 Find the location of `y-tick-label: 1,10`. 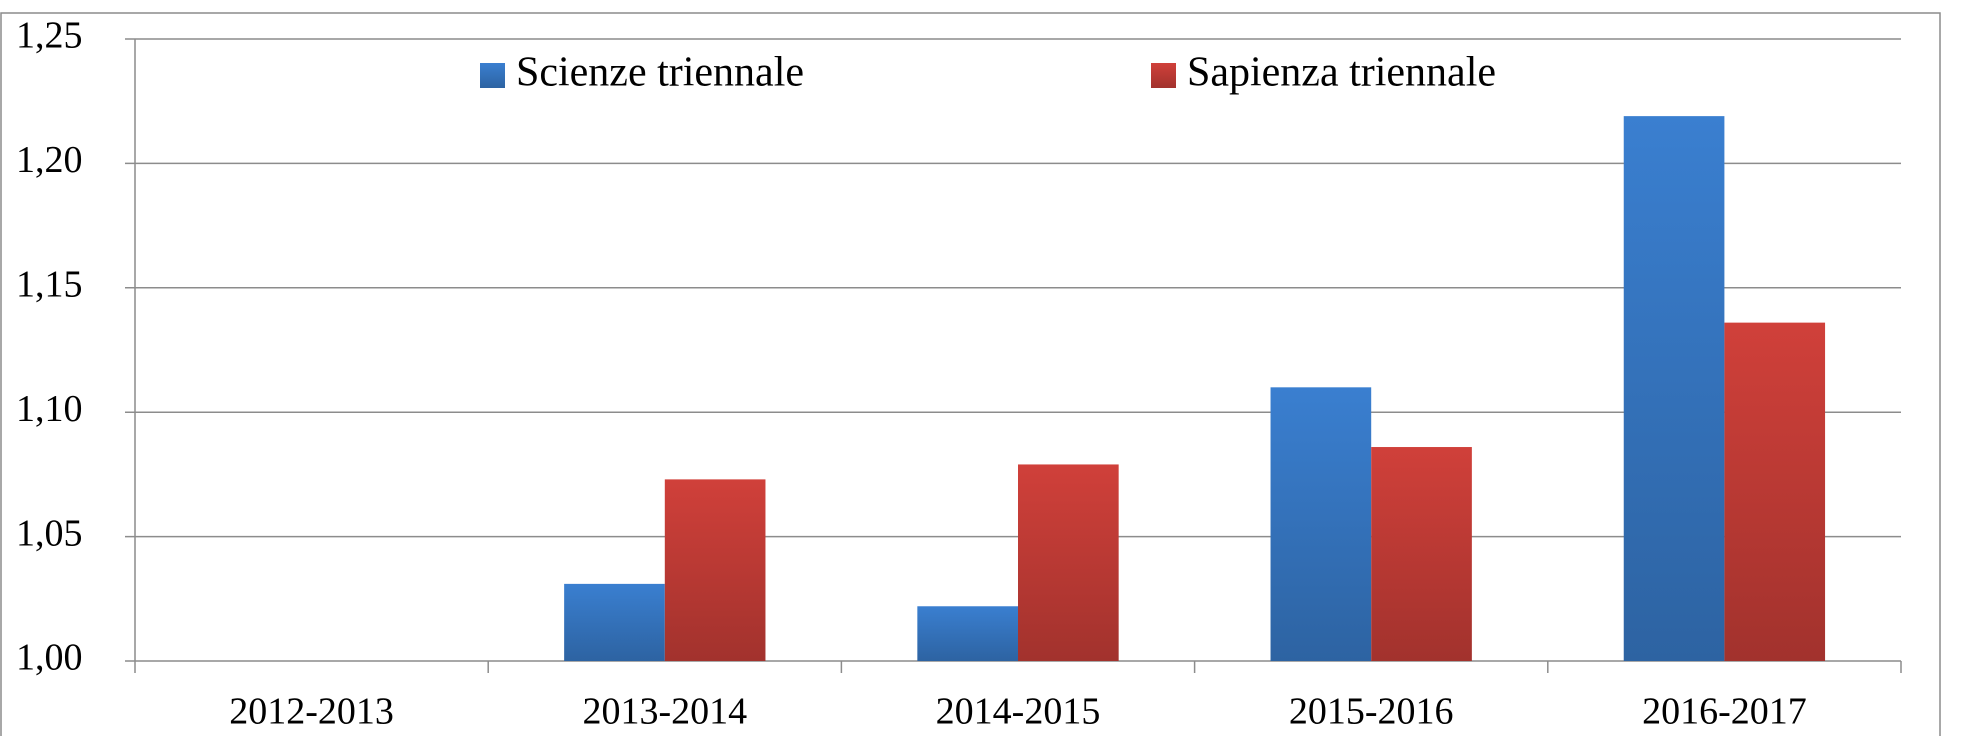

y-tick-label: 1,10 is located at coordinates (49, 409).